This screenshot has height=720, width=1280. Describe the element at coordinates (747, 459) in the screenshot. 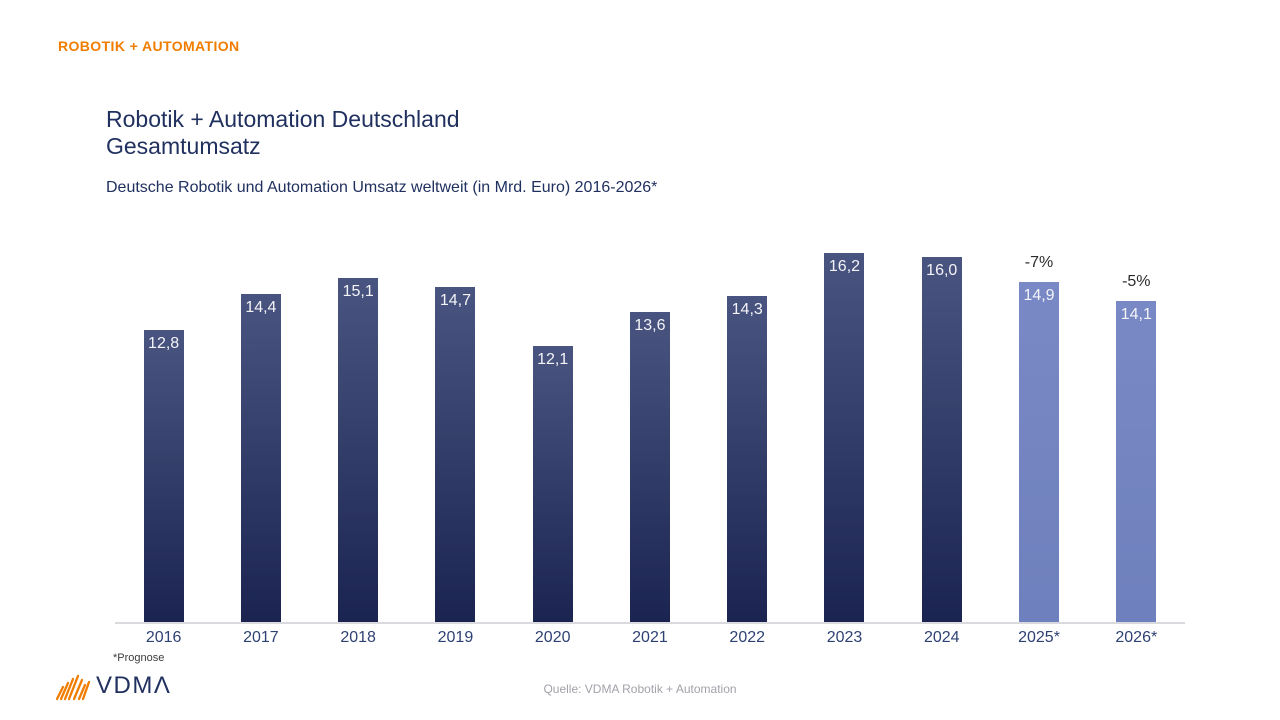

I see `bar-2022: 14,3` at that location.